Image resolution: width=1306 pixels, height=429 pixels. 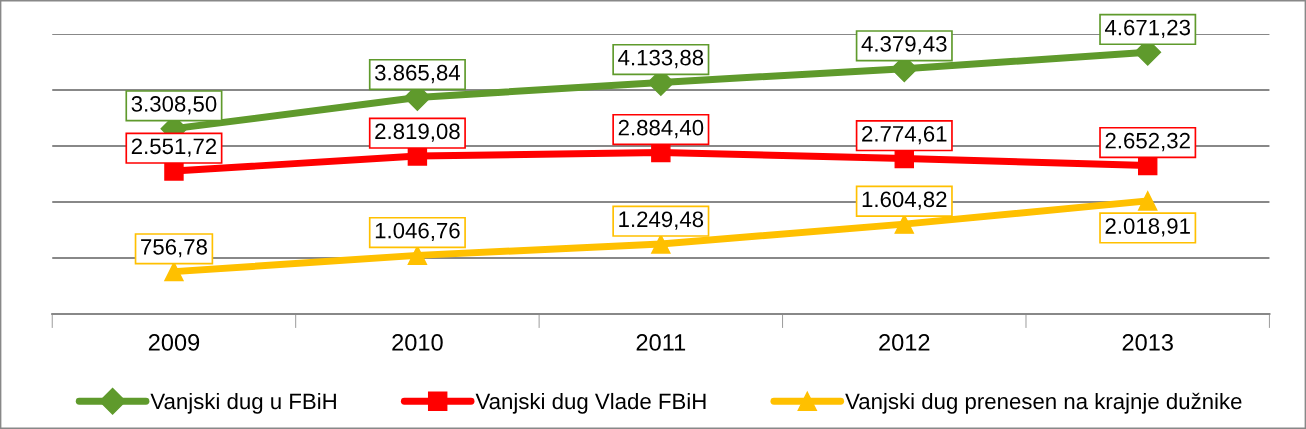 What do you see at coordinates (174, 105) in the screenshot?
I see `data-label: 3.308,50` at bounding box center [174, 105].